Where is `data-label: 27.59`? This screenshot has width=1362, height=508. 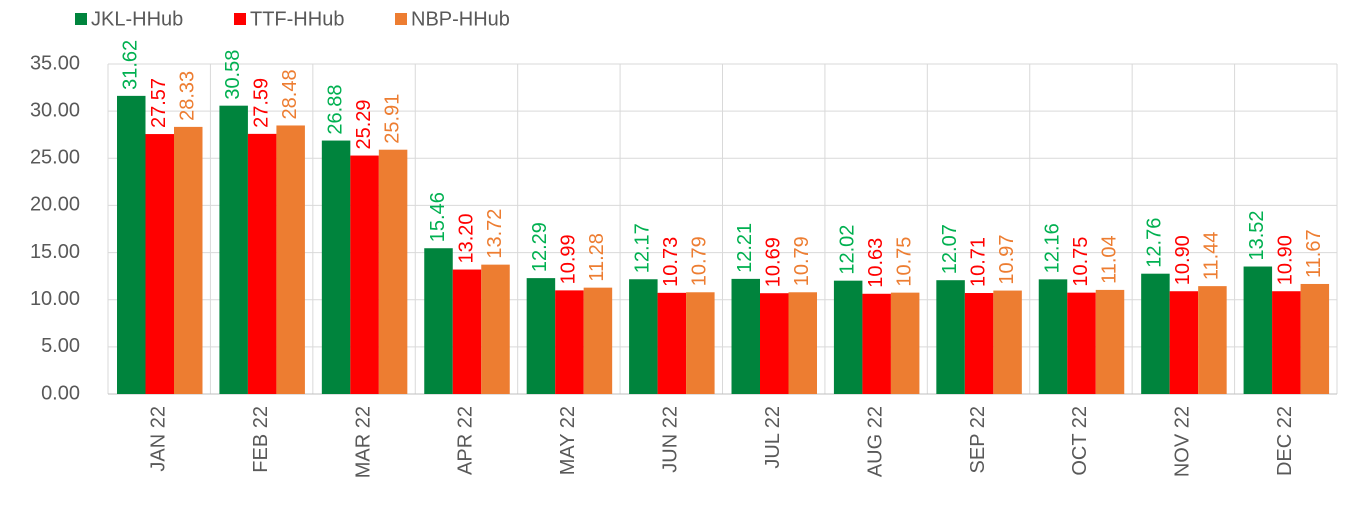 data-label: 27.59 is located at coordinates (261, 103).